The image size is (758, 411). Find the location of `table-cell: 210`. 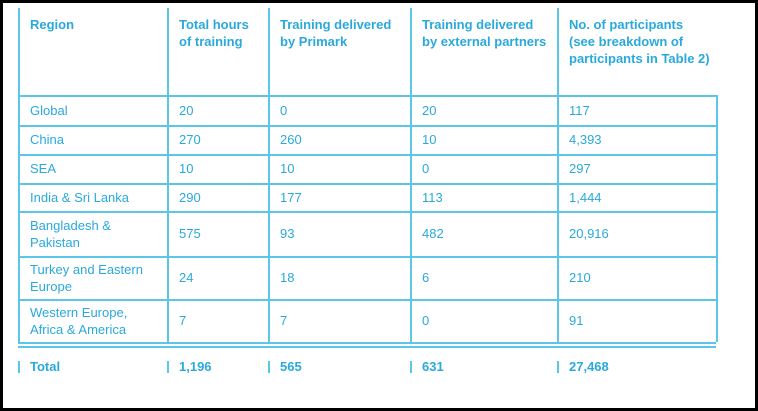

table-cell: 210 is located at coordinates (580, 277).